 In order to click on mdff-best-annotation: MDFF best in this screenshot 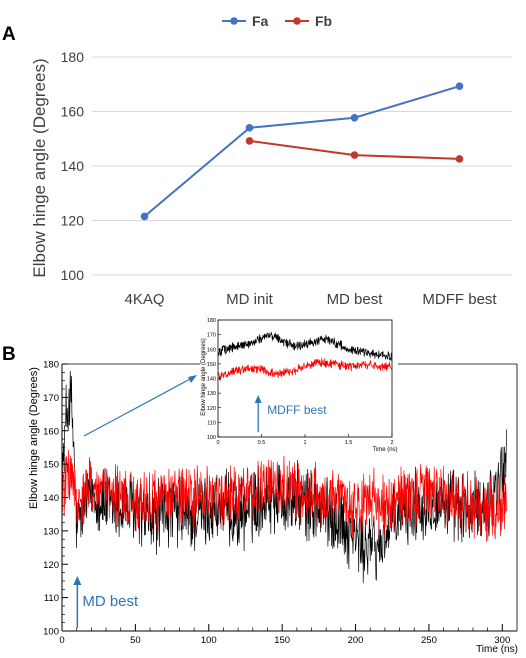, I will do `click(297, 410)`.